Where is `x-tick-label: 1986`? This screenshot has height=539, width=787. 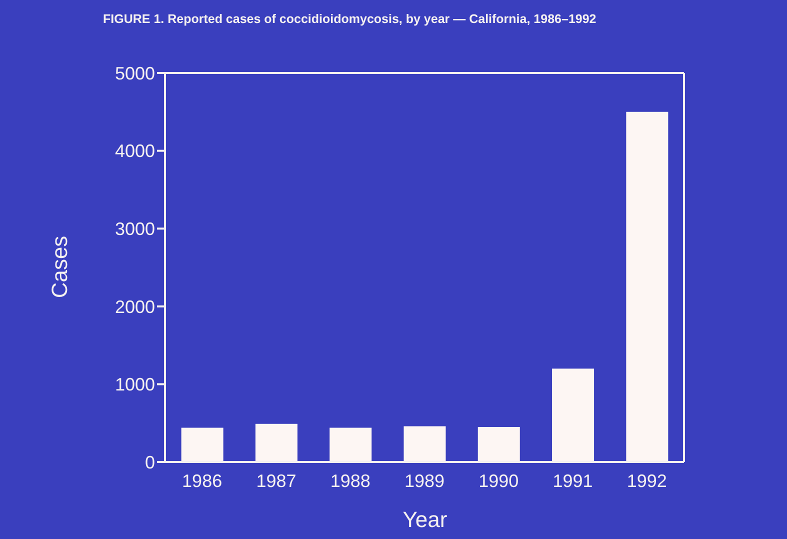
x-tick-label: 1986 is located at coordinates (202, 480).